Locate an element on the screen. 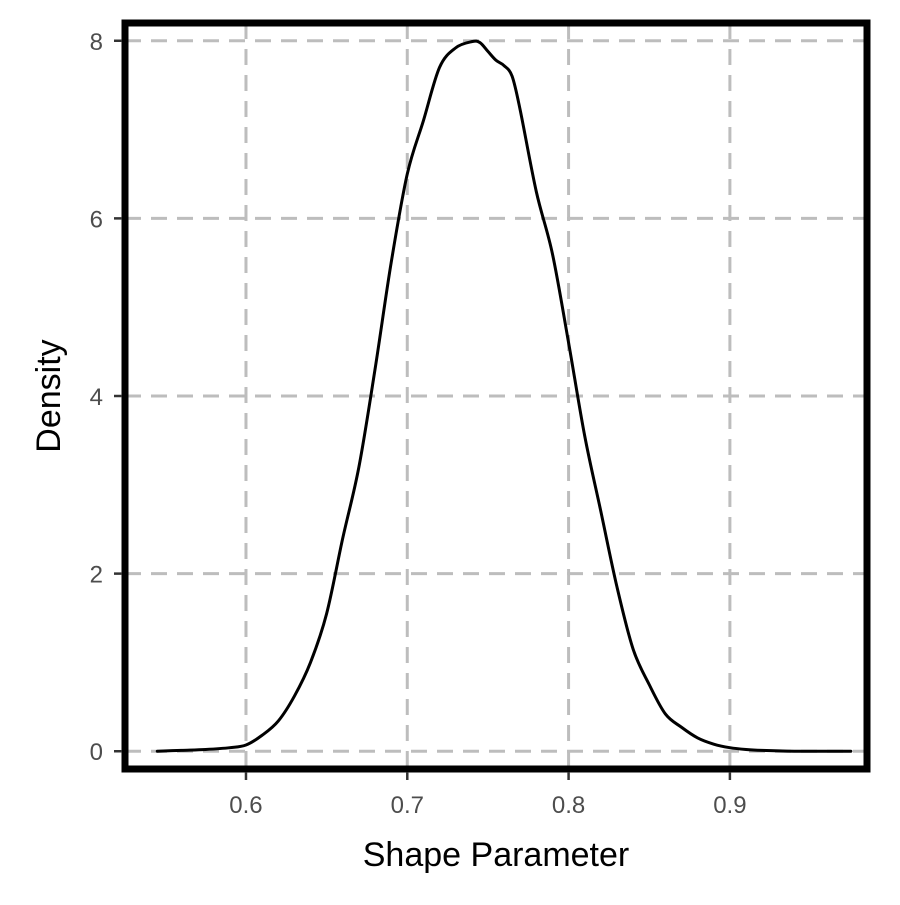 This screenshot has width=900, height=905. y-tick-label: 4 is located at coordinates (96, 397).